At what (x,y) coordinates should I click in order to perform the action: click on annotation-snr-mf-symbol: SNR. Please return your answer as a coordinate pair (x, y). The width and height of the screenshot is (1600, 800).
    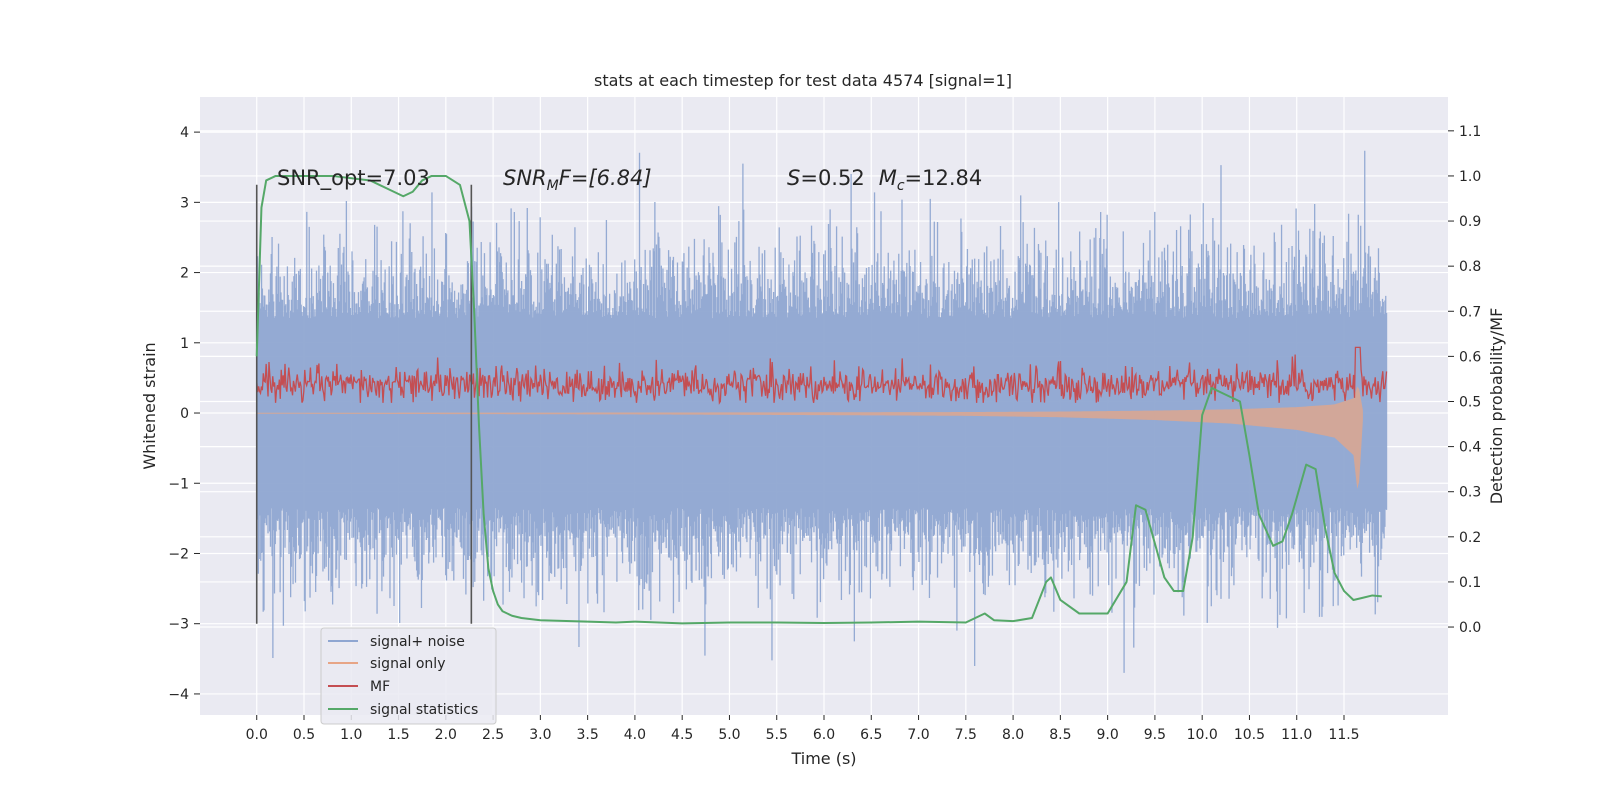
    Looking at the image, I should click on (525, 178).